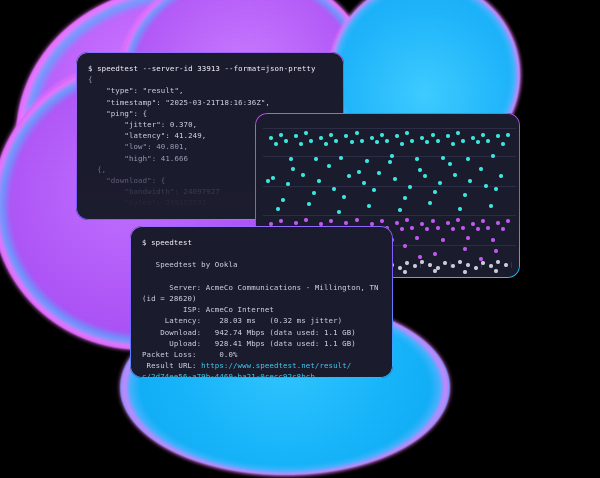  Describe the element at coordinates (172, 242) in the screenshot. I see `result-command-text: speedtest` at that location.